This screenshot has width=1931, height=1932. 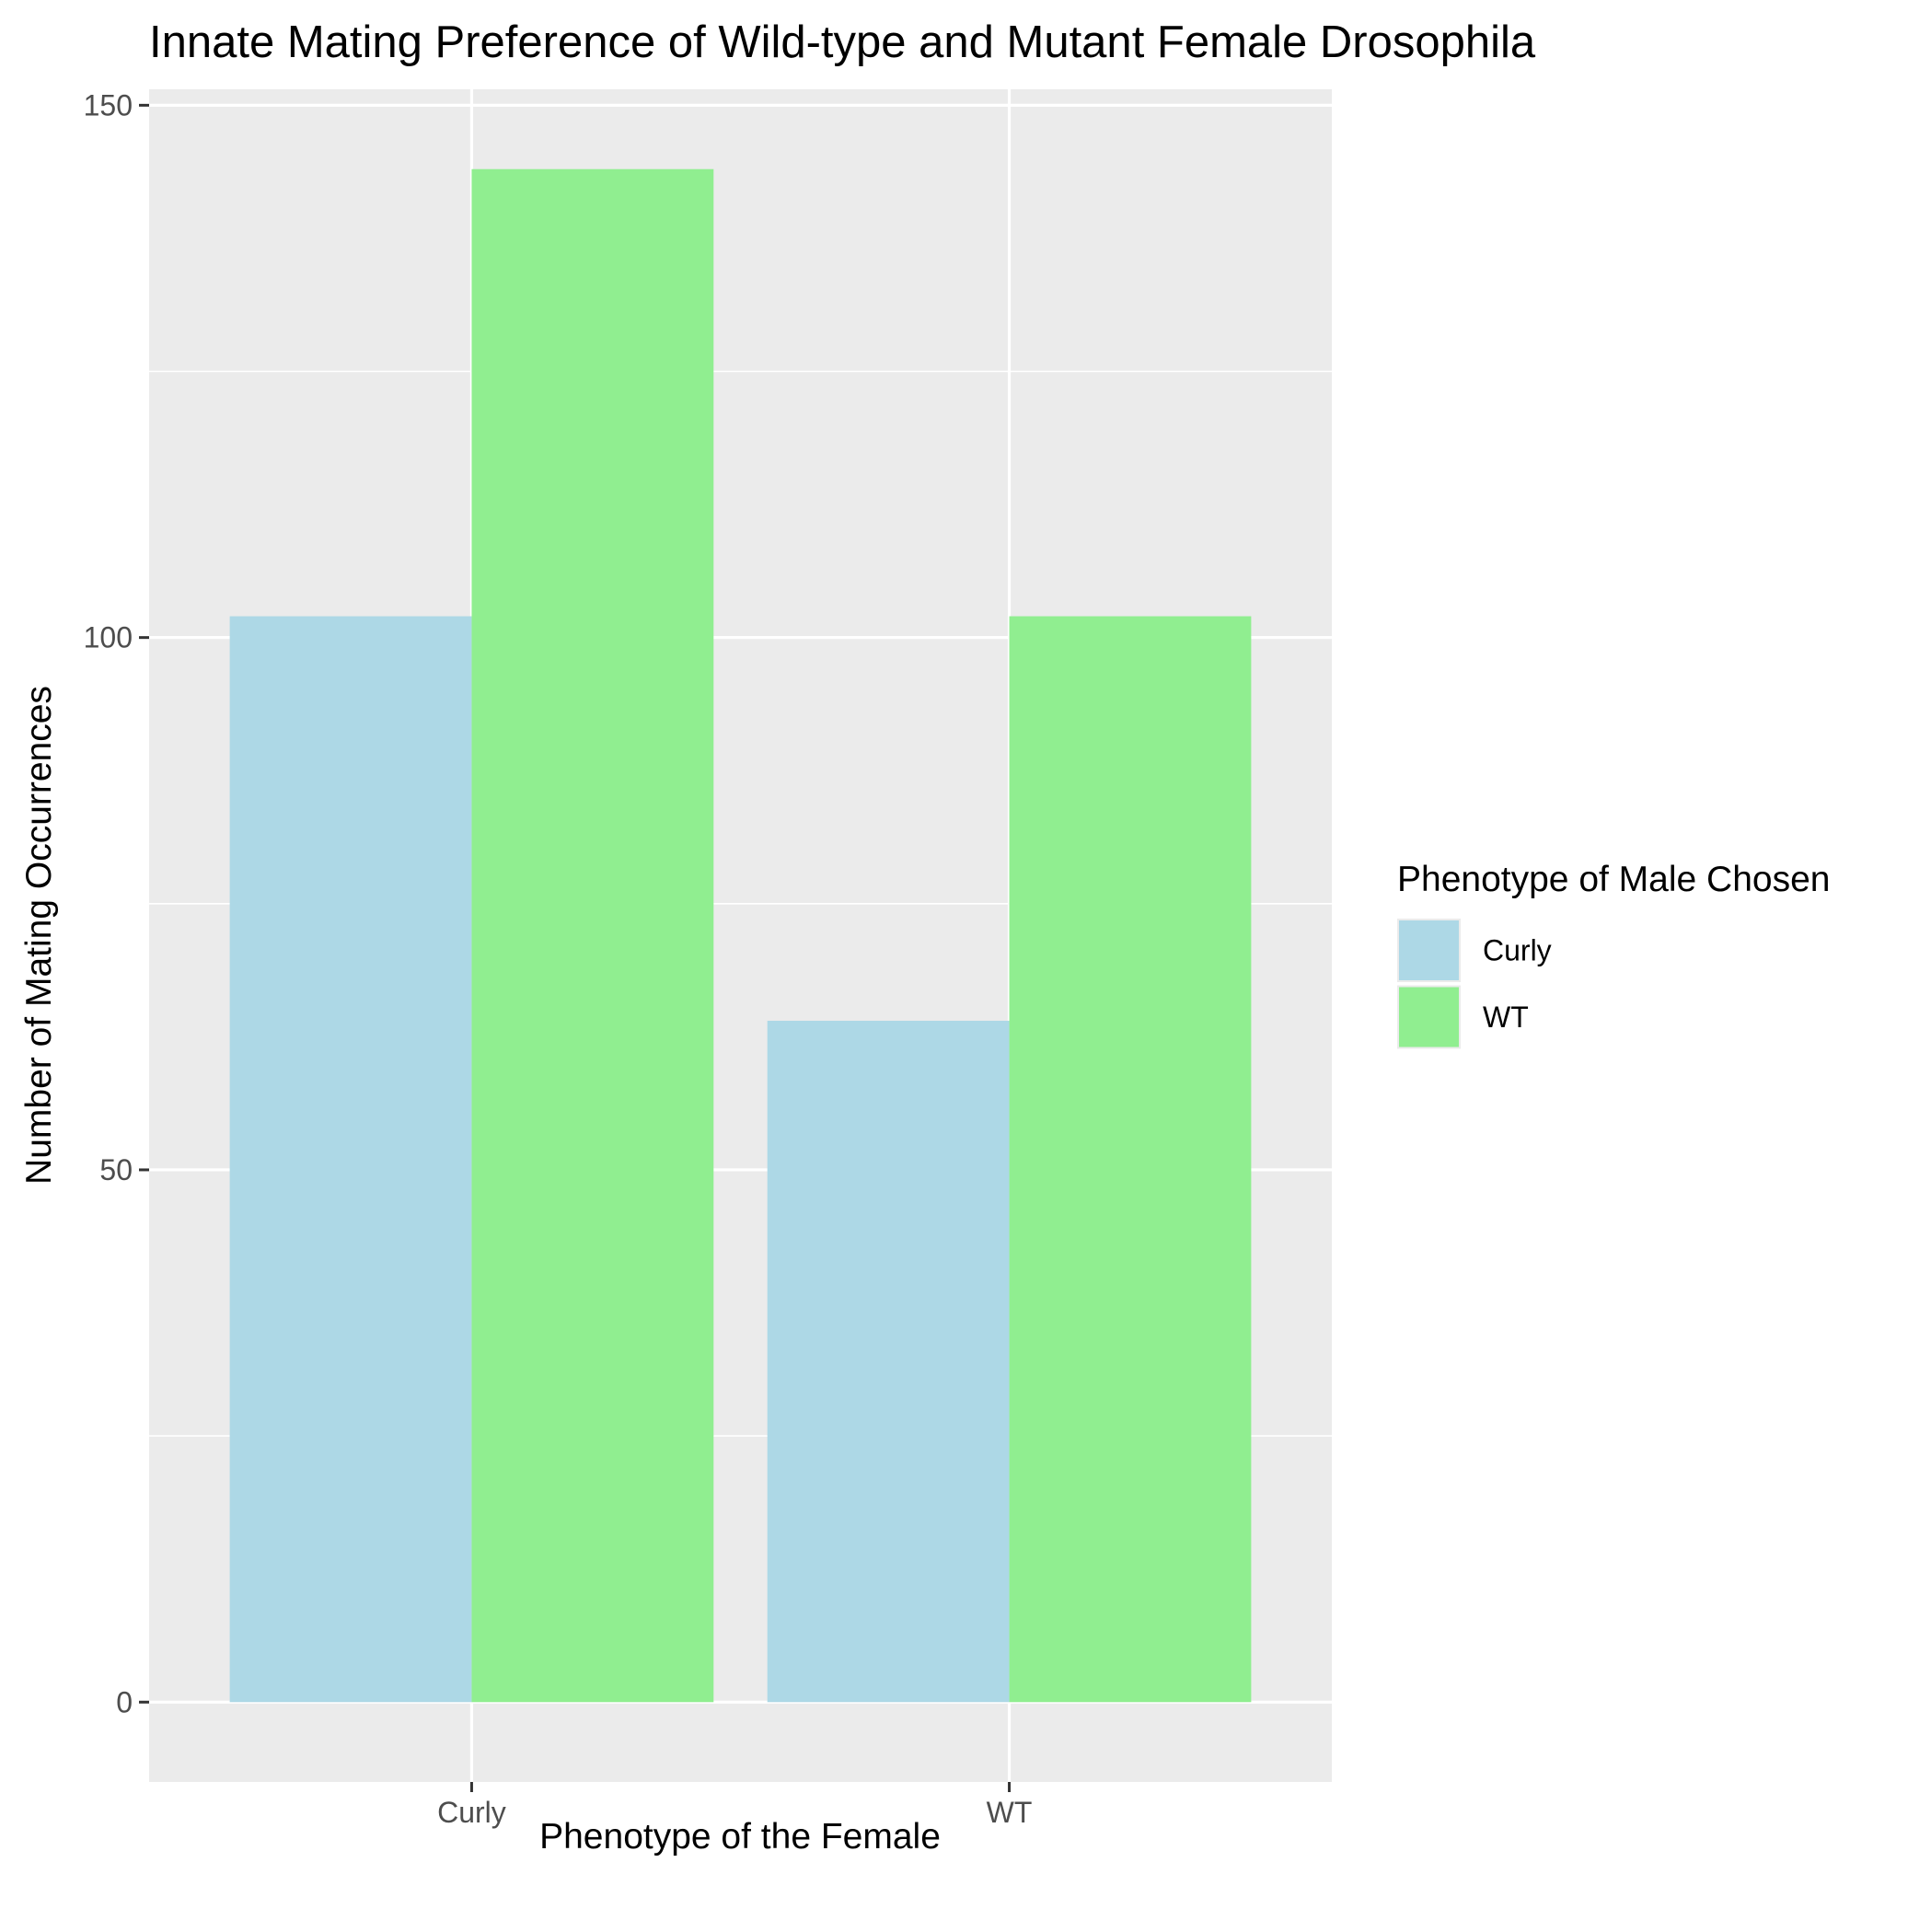 What do you see at coordinates (1474, 984) in the screenshot?
I see `legend-items: Curly WT` at bounding box center [1474, 984].